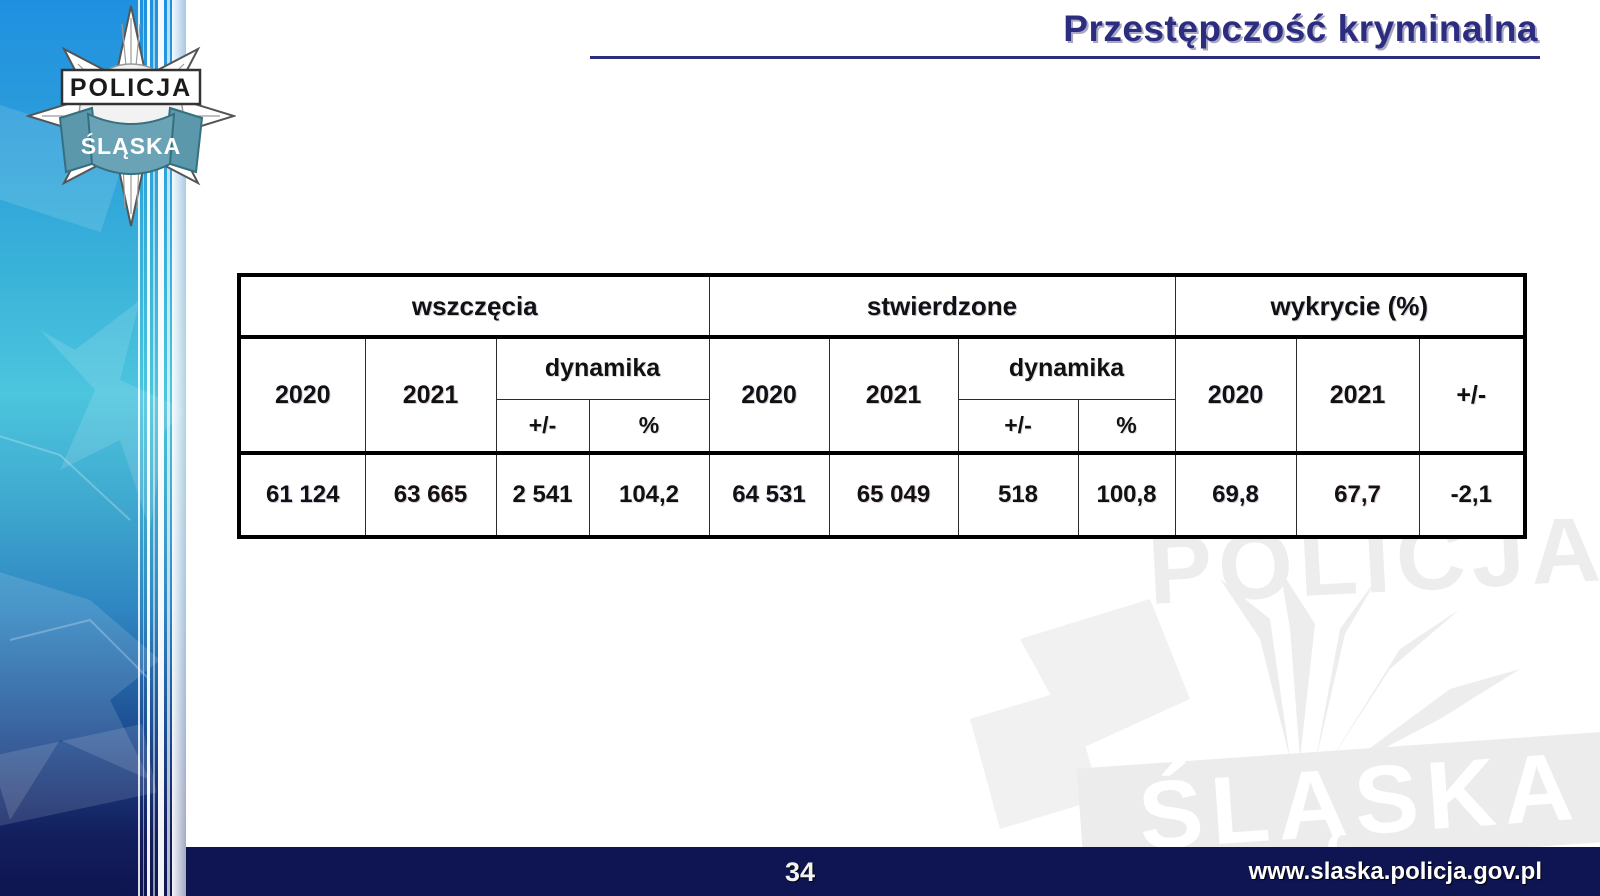 The height and width of the screenshot is (896, 1600). Describe the element at coordinates (1285, 684) in the screenshot. I see `background-watermark: POLICJA ŚLĄSKA` at that location.